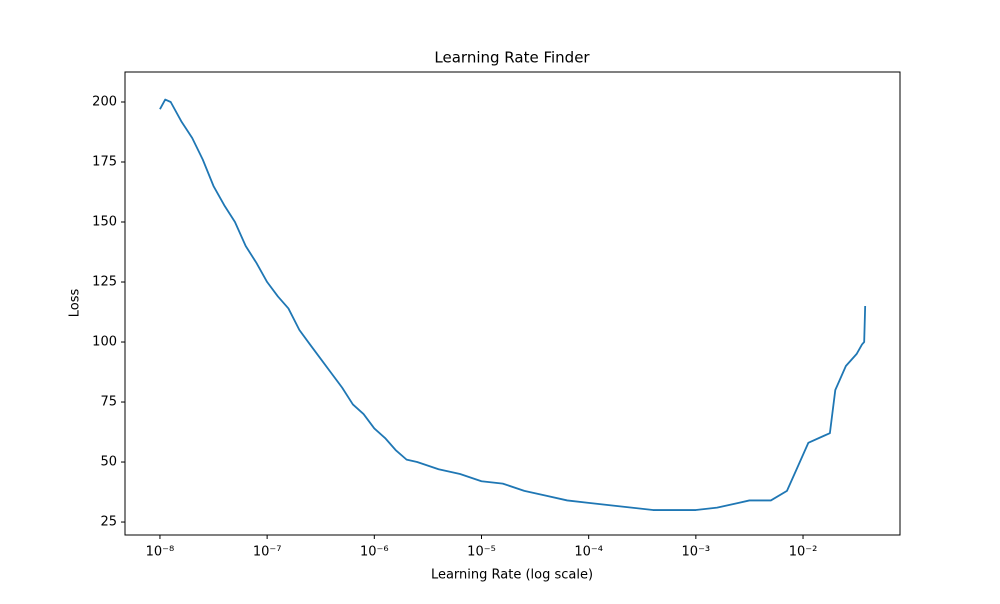 This screenshot has width=1000, height=604. I want to click on x-tick-label: 10⁻⁷, so click(267, 552).